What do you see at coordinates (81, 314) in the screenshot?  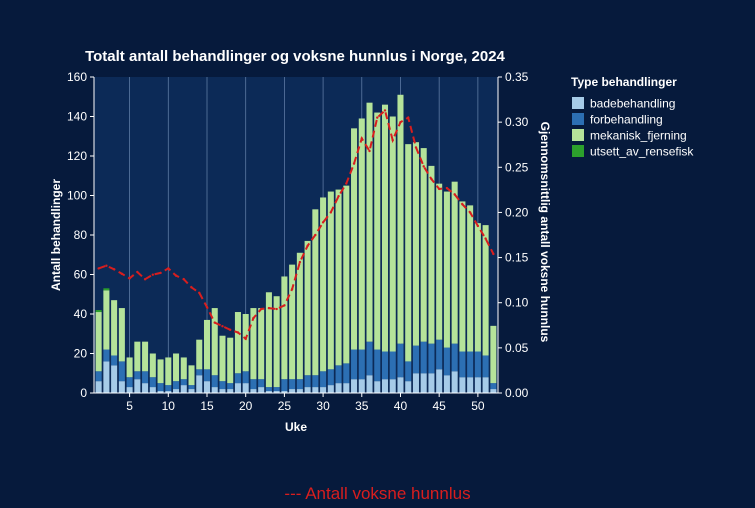 I see `y-tick-label: 40` at bounding box center [81, 314].